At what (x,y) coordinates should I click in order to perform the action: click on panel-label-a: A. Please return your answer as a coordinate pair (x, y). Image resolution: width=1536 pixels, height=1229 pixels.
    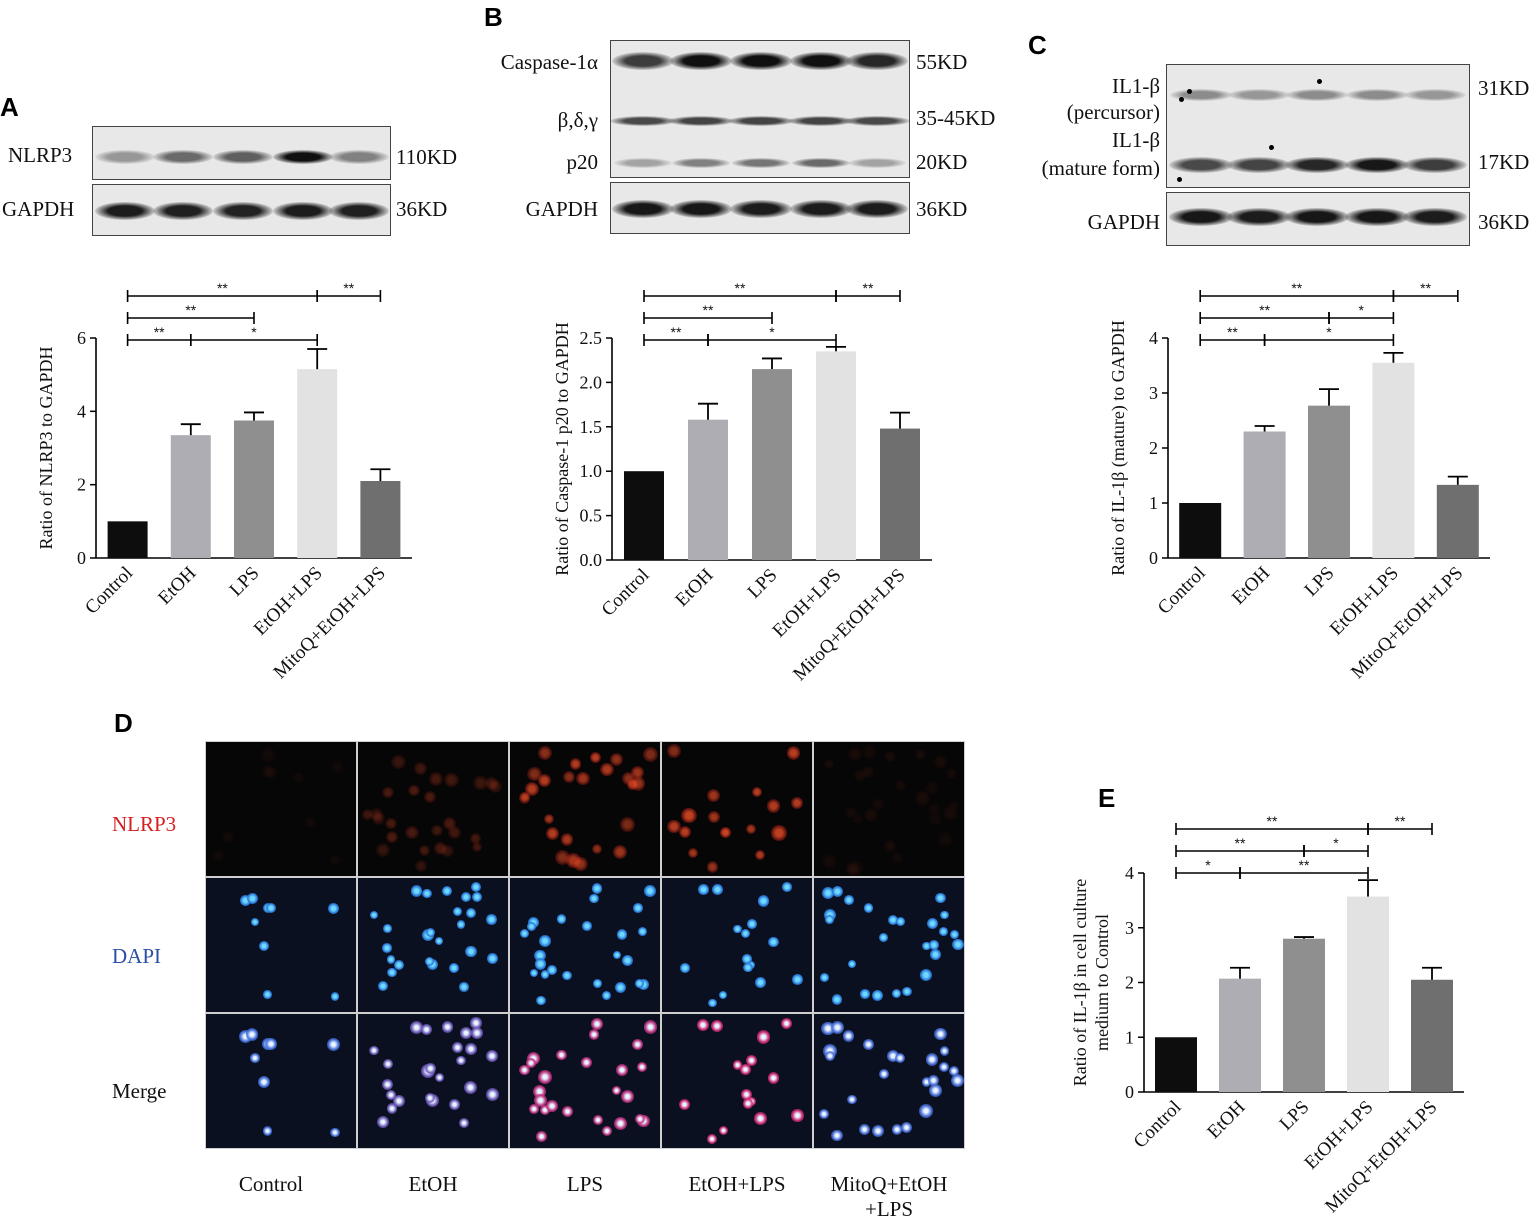
    Looking at the image, I should click on (9, 107).